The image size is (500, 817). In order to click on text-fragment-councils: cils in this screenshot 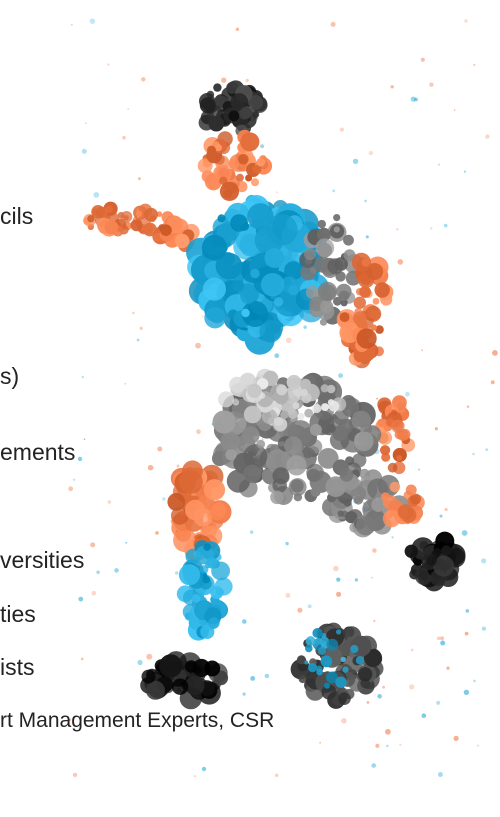, I will do `click(17, 216)`.